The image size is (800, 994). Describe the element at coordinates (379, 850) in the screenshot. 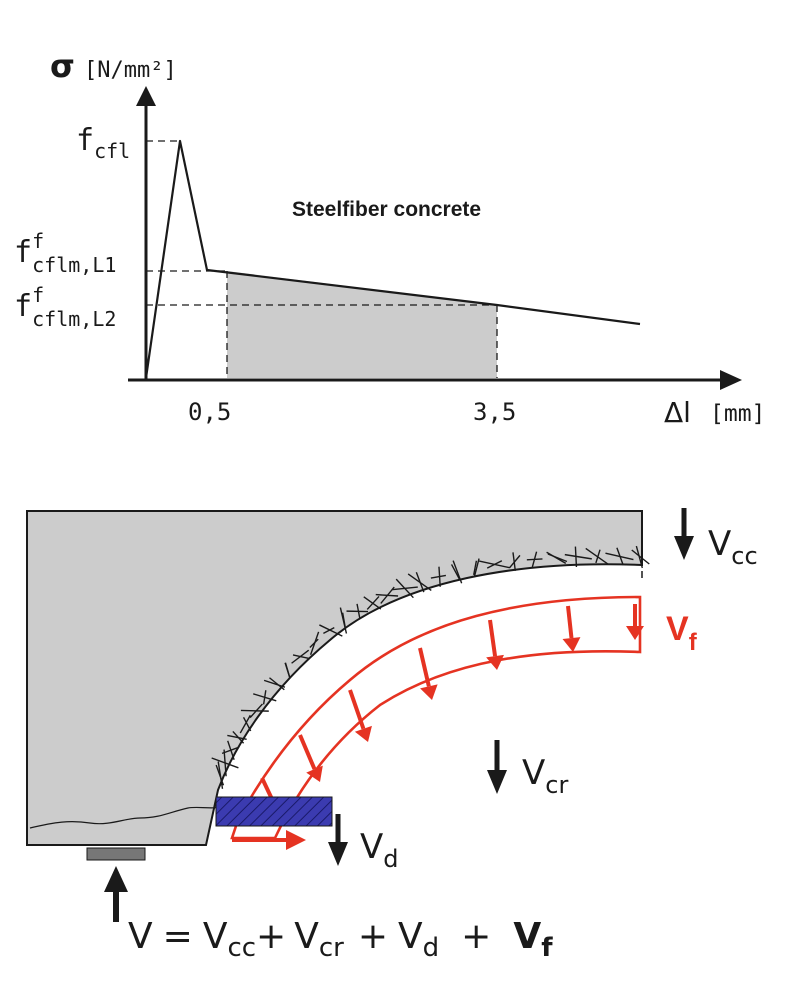

I see `vd-label: Vd` at that location.